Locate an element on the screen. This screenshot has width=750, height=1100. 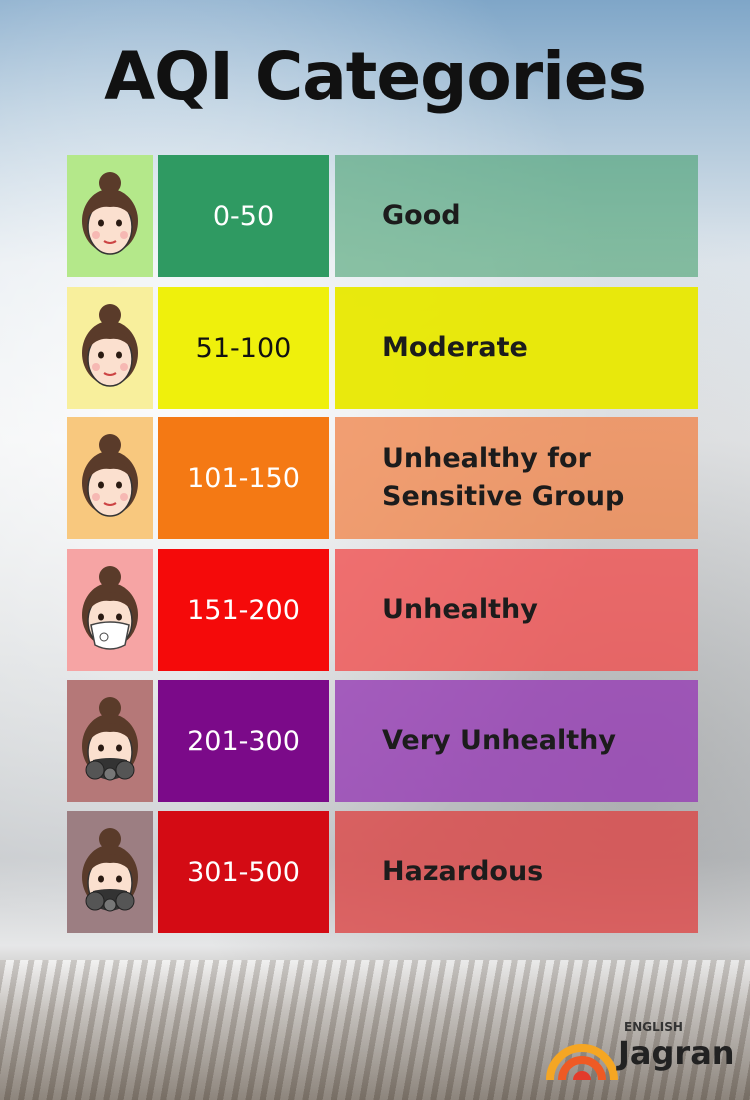
aqi-category-cell: Unhealthy for Sensitive Group is located at coordinates (516, 478).